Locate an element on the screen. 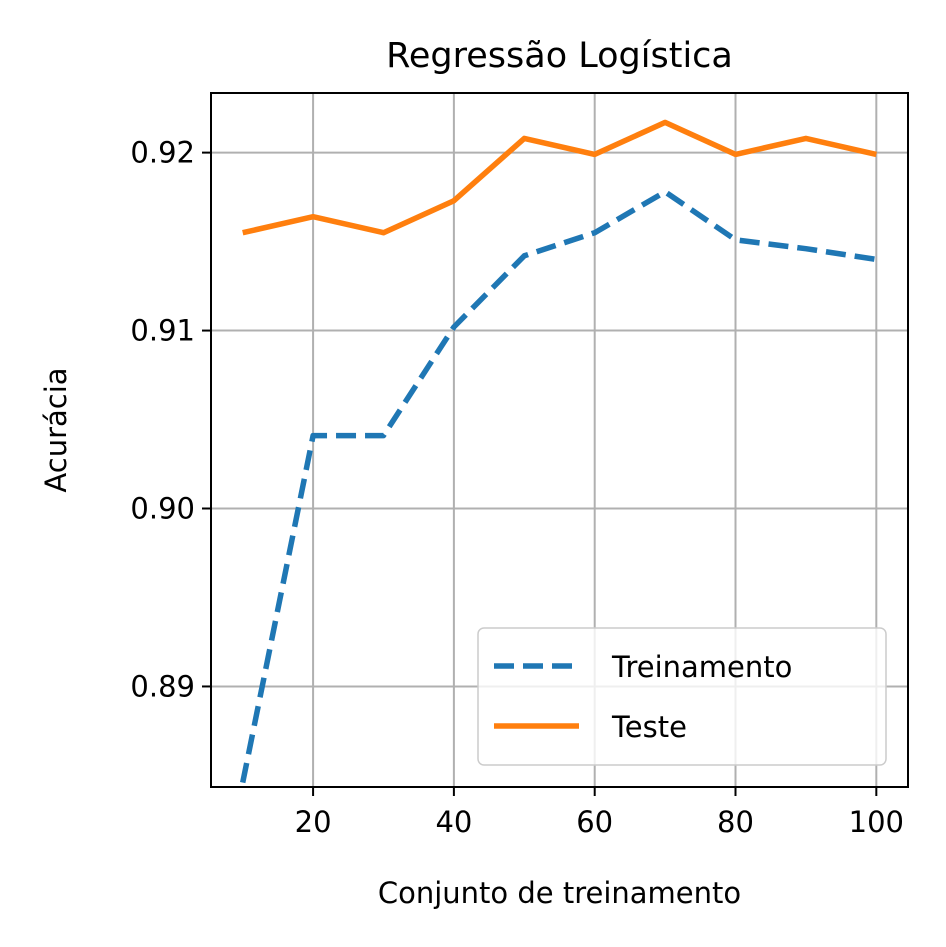 This screenshot has height=947, width=946. legend-label: Treinamento is located at coordinates (701, 667).